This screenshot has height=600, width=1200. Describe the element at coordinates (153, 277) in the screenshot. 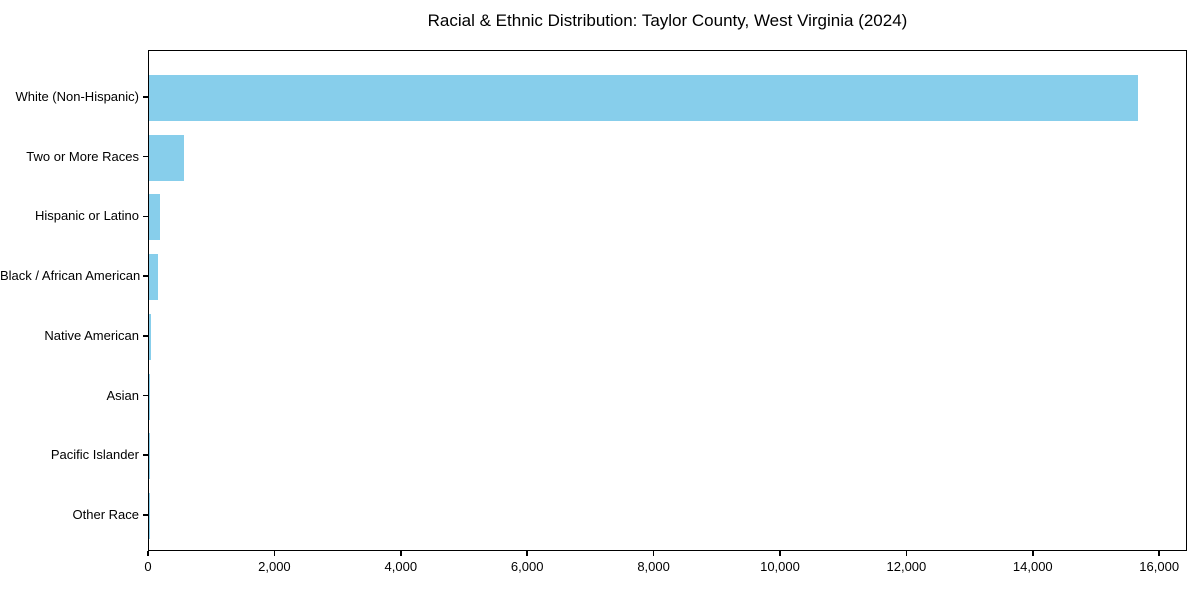

I see `bar-black-african-american` at that location.